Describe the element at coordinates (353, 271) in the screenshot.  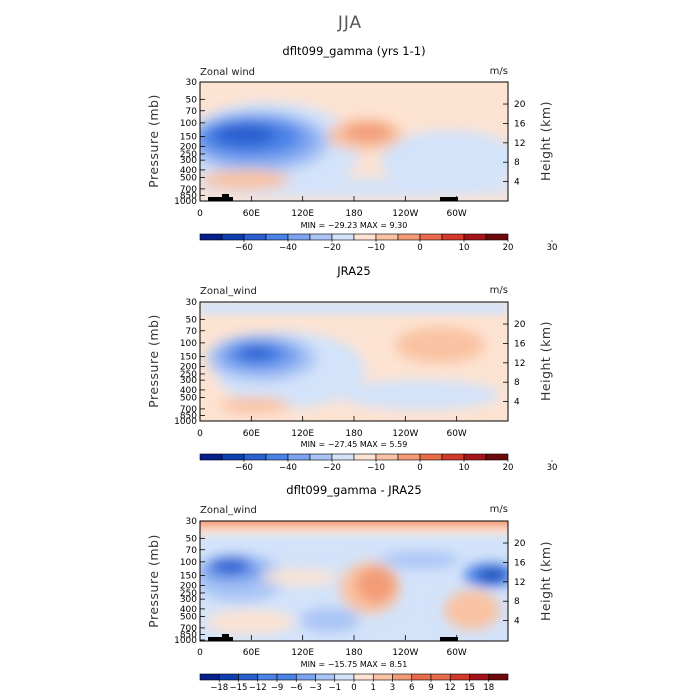
I see `panel-title: JRA25` at that location.